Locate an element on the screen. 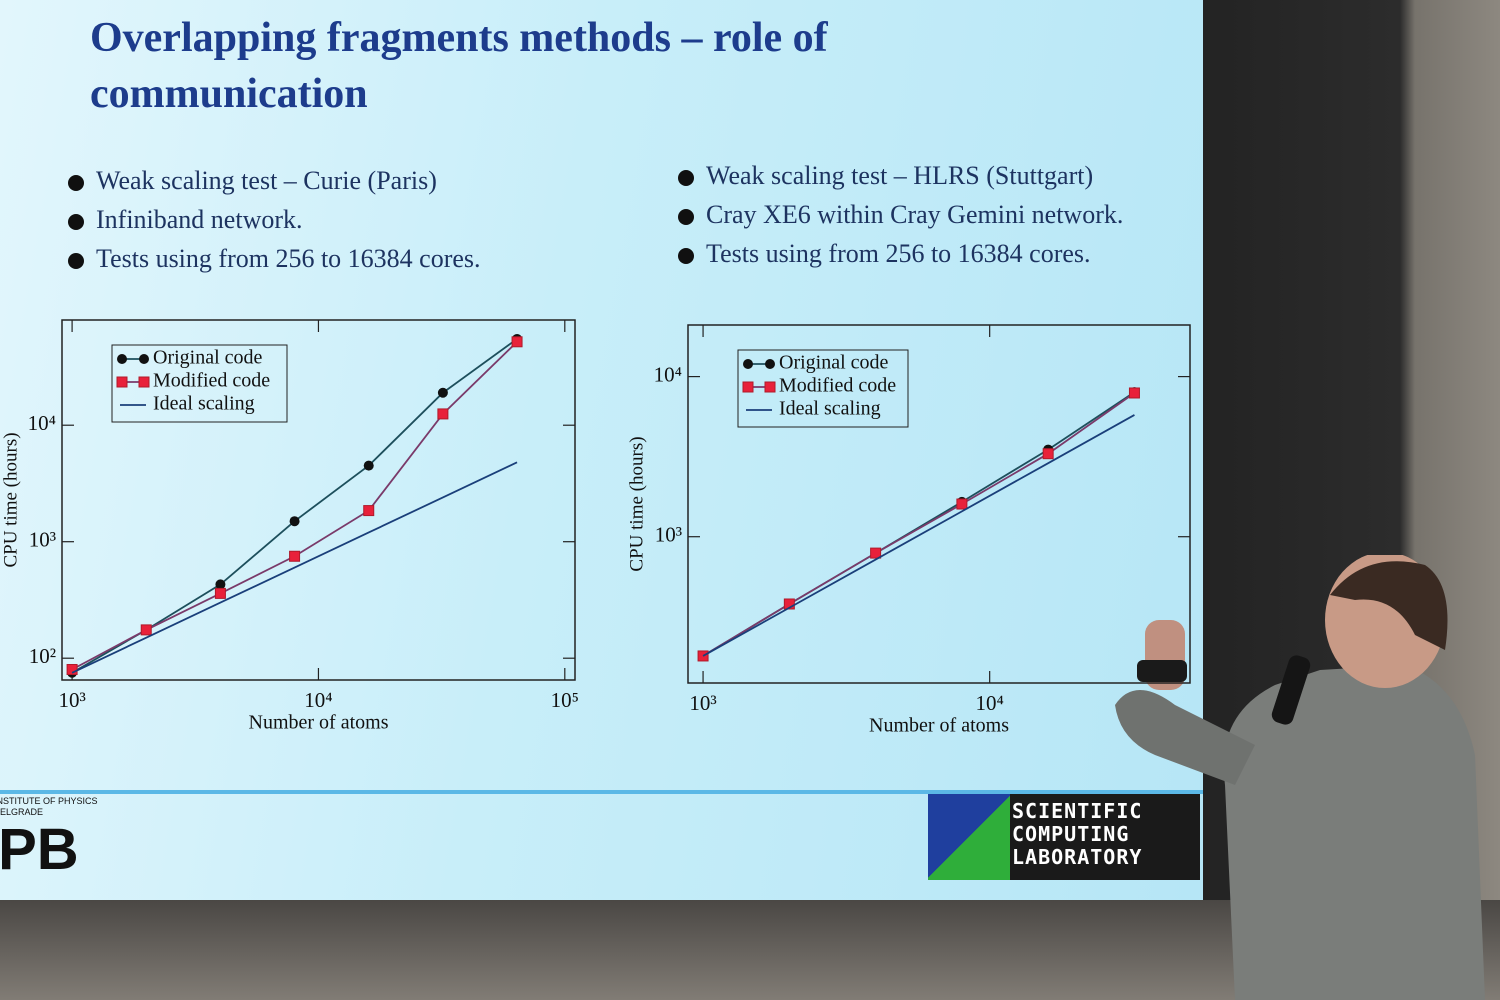  logo-text: BELGRADE is located at coordinates (22, 812).